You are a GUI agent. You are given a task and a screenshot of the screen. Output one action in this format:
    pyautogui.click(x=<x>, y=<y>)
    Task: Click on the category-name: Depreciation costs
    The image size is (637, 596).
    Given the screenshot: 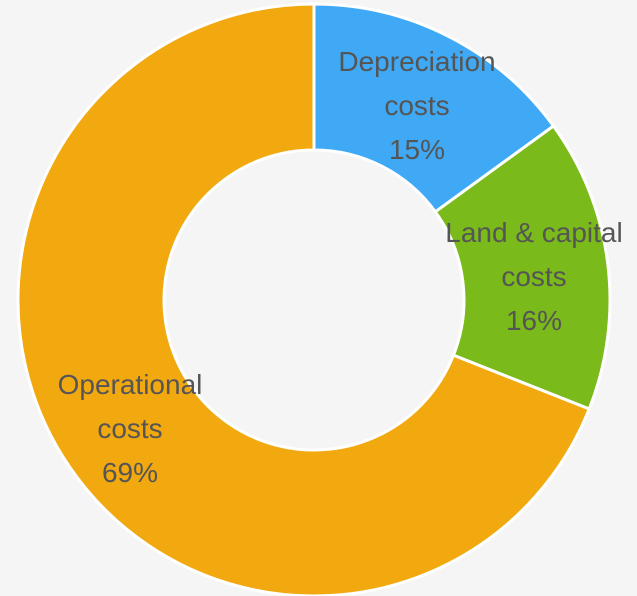 What is the action you would take?
    pyautogui.click(x=417, y=83)
    